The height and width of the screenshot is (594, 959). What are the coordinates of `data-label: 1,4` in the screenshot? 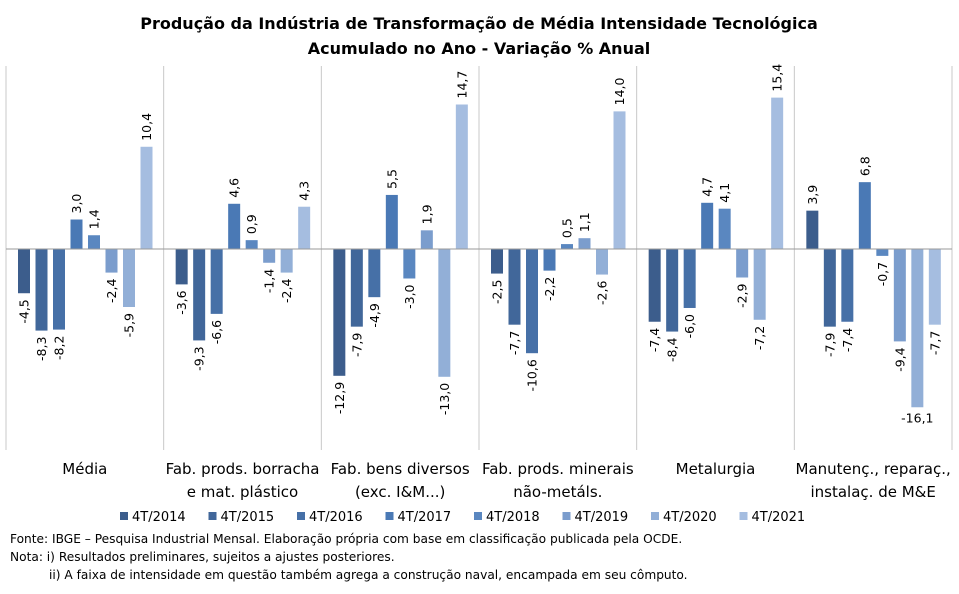 It's located at (94, 219).